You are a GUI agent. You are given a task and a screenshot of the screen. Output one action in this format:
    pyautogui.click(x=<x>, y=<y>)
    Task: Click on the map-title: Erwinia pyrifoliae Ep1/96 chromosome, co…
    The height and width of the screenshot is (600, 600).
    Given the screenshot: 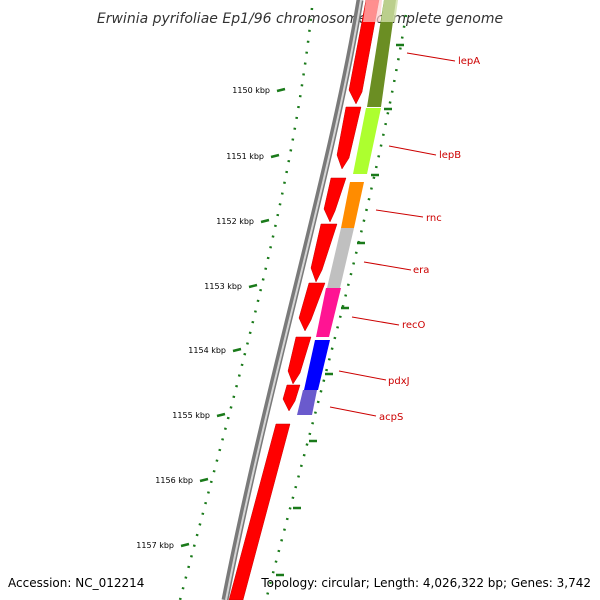 What is the action you would take?
    pyautogui.click(x=300, y=19)
    